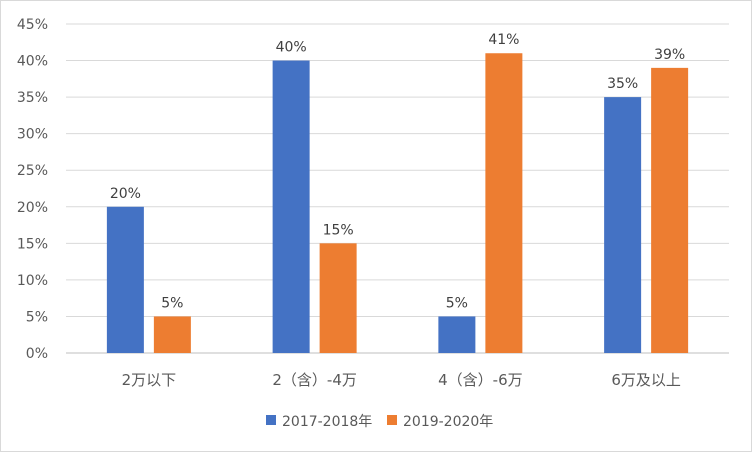 Image resolution: width=752 pixels, height=455 pixels. Describe the element at coordinates (32, 244) in the screenshot. I see `y-tick-label: 15%` at that location.